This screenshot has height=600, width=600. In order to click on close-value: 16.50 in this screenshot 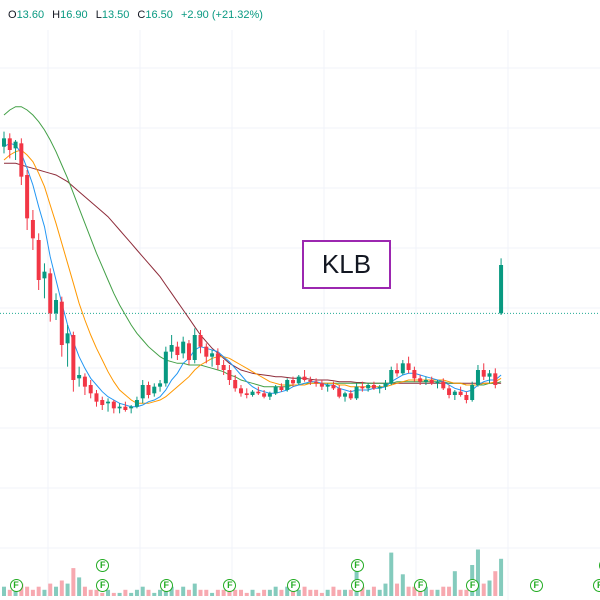, I will do `click(159, 15)`.